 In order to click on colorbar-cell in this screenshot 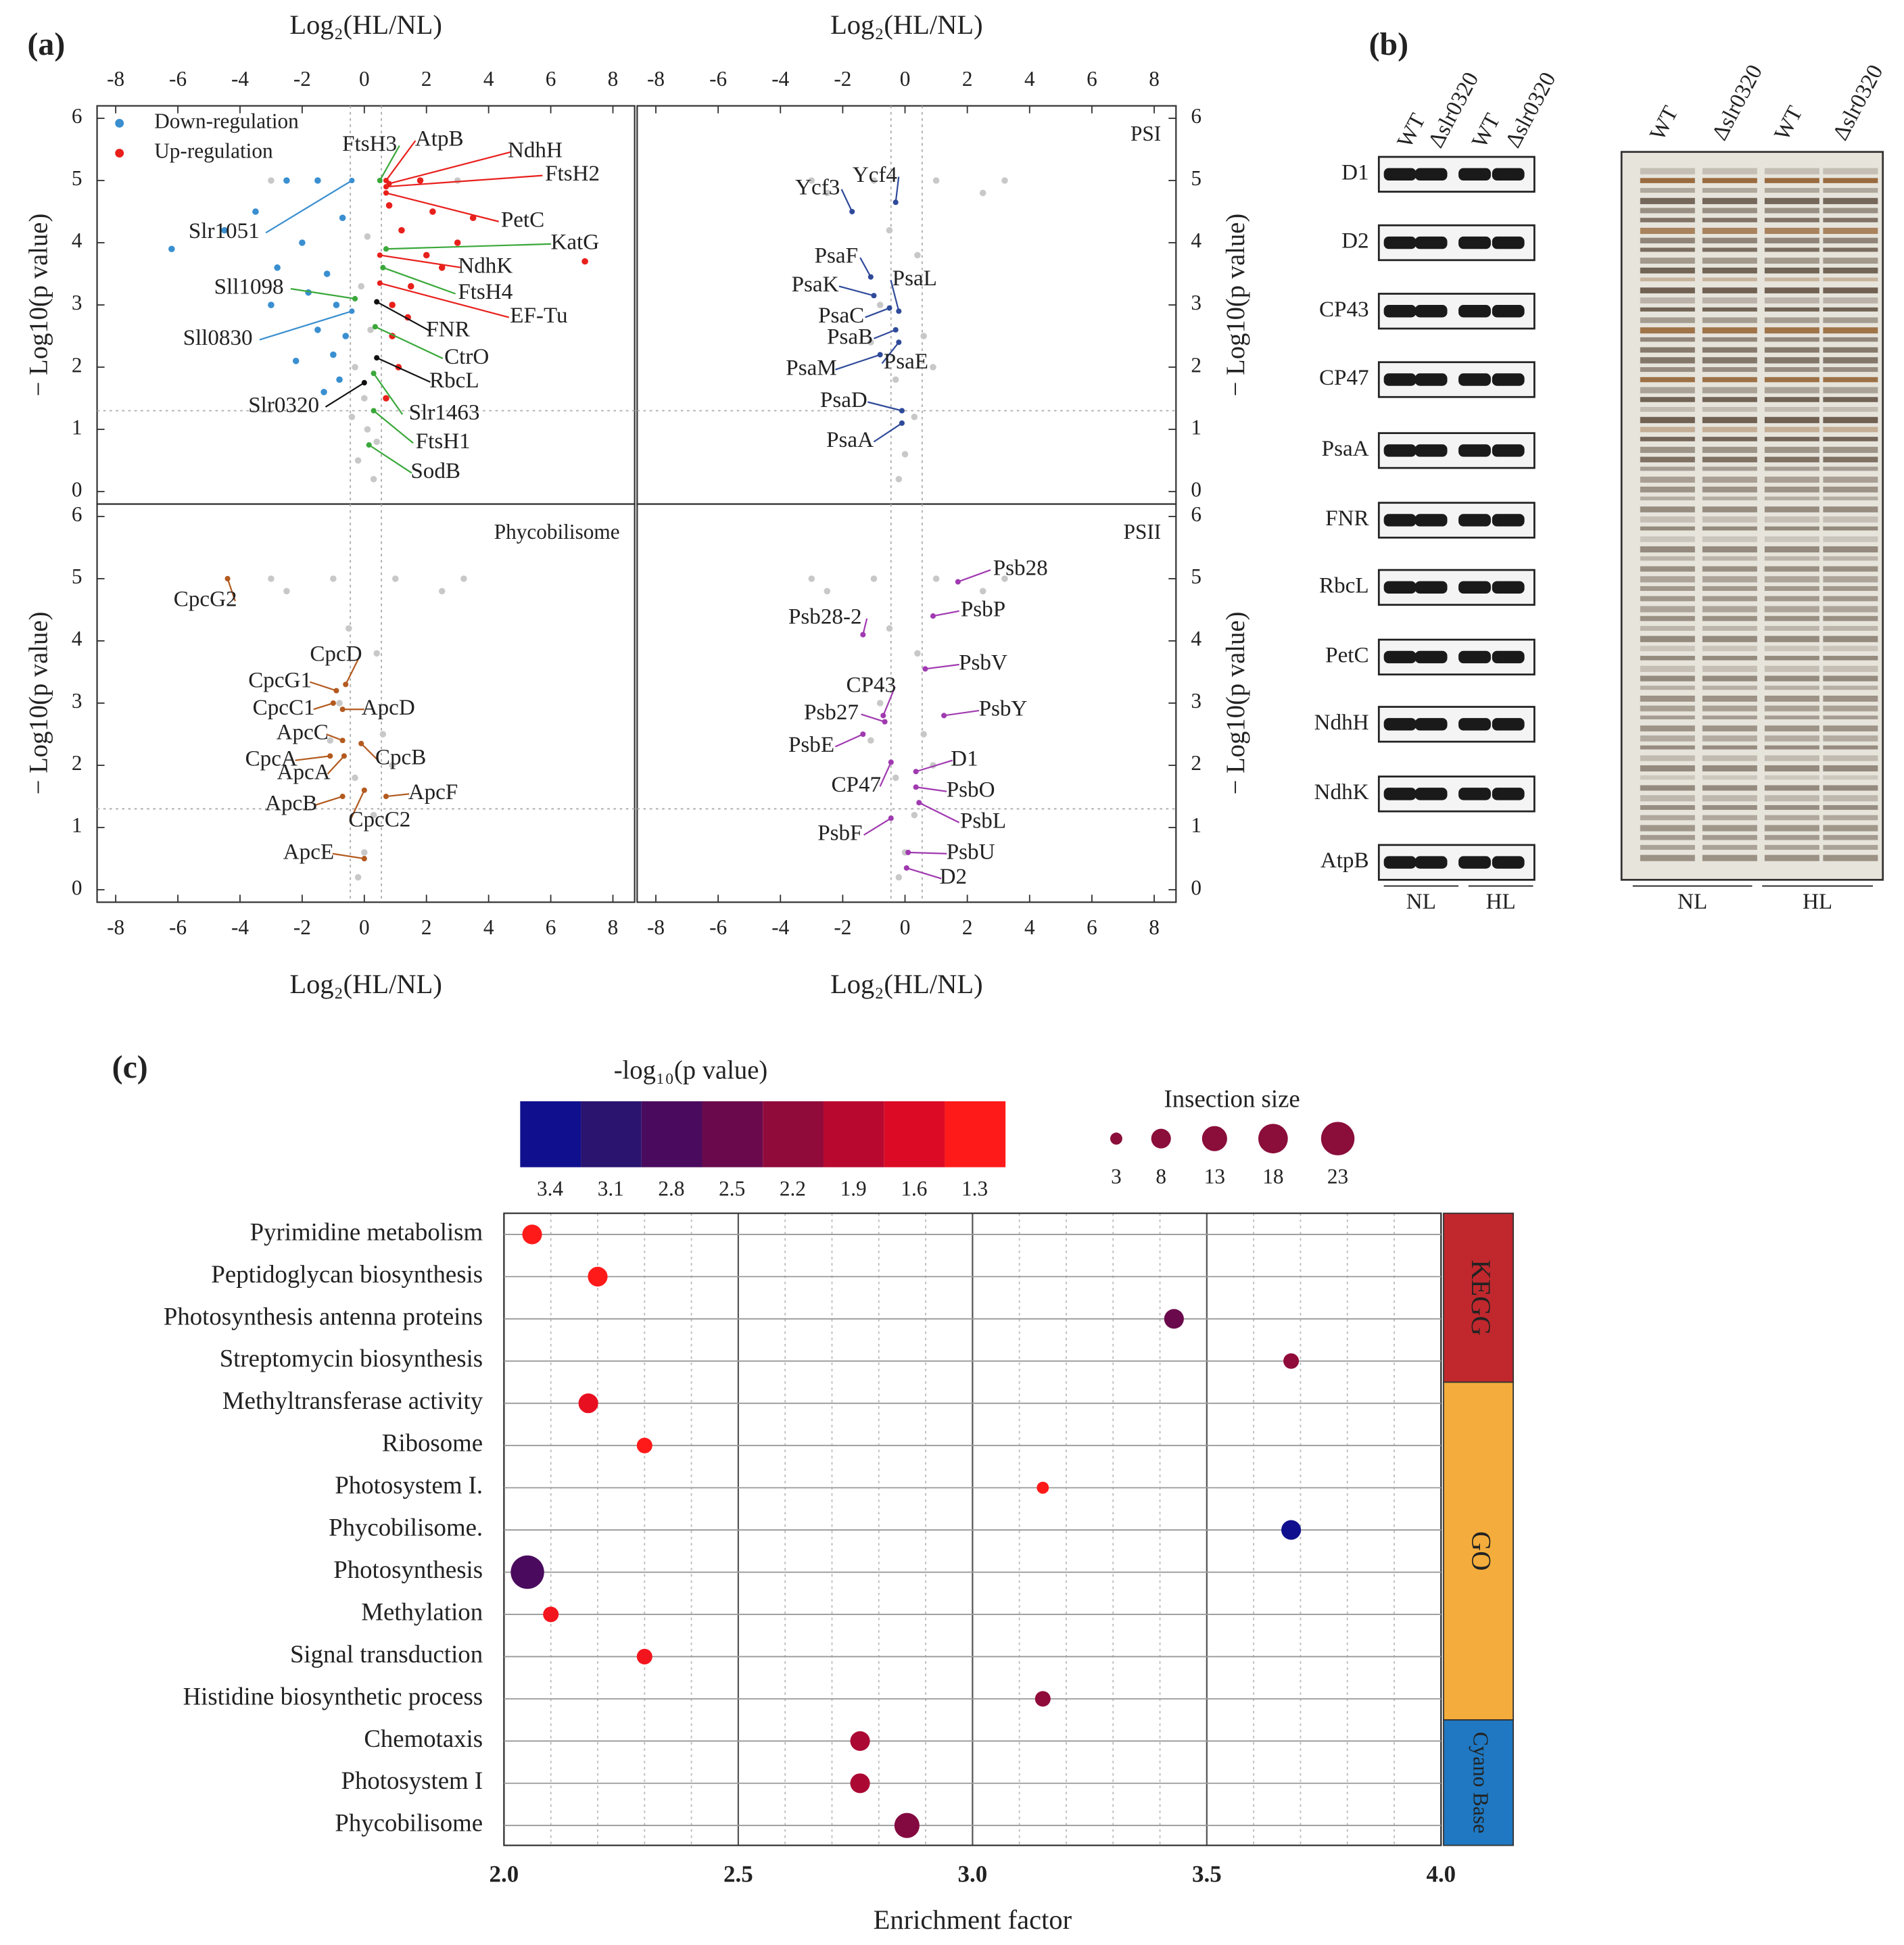, I will do `click(914, 1134)`.